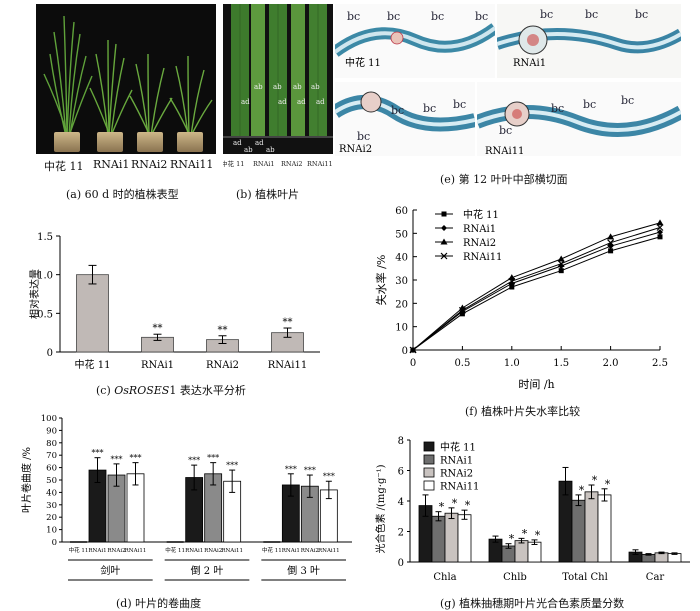 Image resolution: width=700 pixels, height=611 pixels. I want to click on x-tick-label: 1.5, so click(561, 363).